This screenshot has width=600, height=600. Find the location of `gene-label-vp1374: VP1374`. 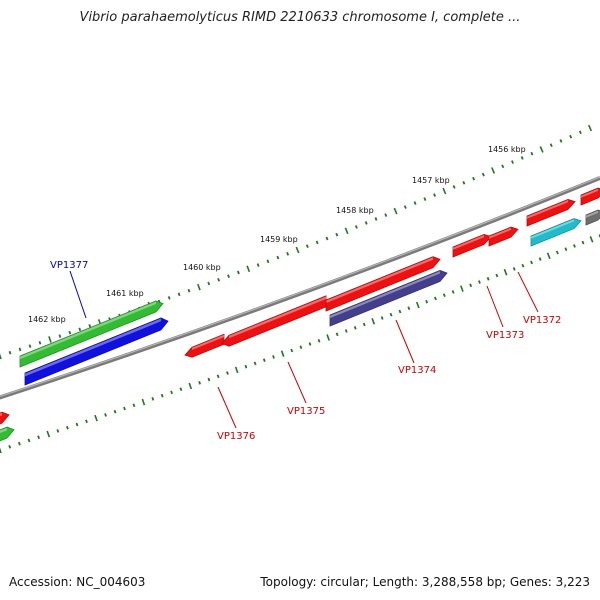

gene-label-vp1374: VP1374 is located at coordinates (417, 370).